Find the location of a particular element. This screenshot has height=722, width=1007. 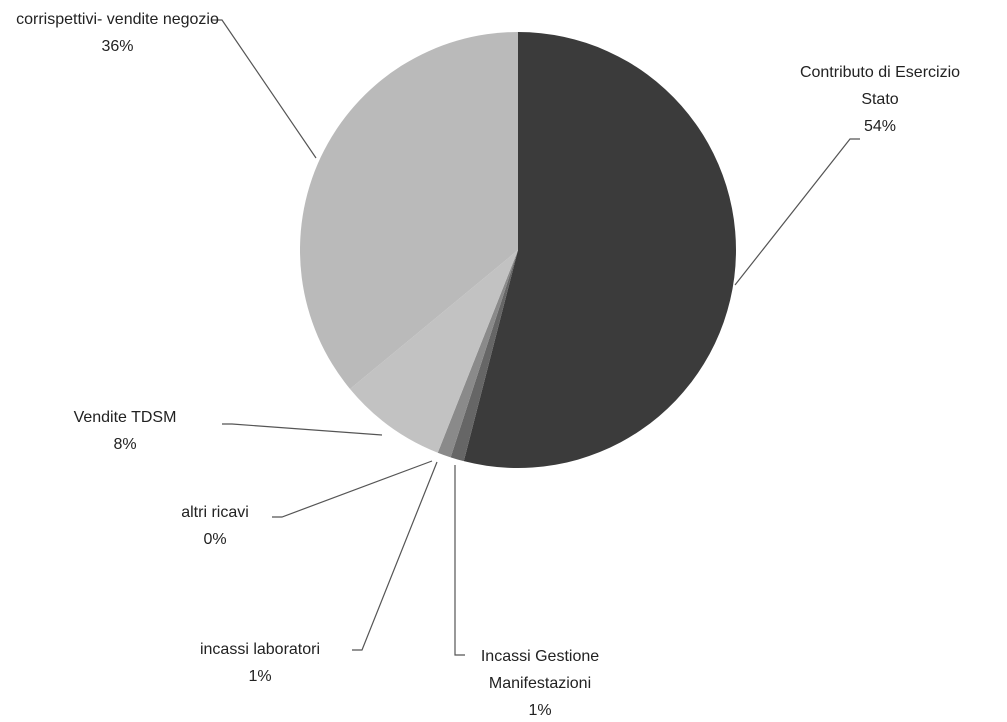

slice-label: Incassi Gestione Manifestazioni 1% is located at coordinates (540, 682).